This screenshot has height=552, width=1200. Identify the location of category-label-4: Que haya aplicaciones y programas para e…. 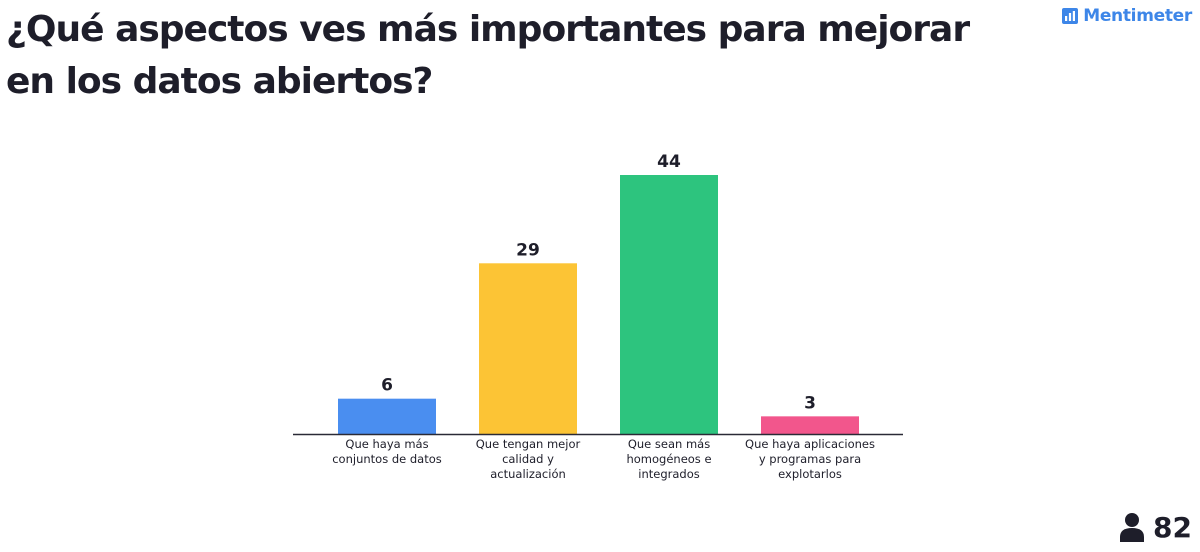
(810, 459).